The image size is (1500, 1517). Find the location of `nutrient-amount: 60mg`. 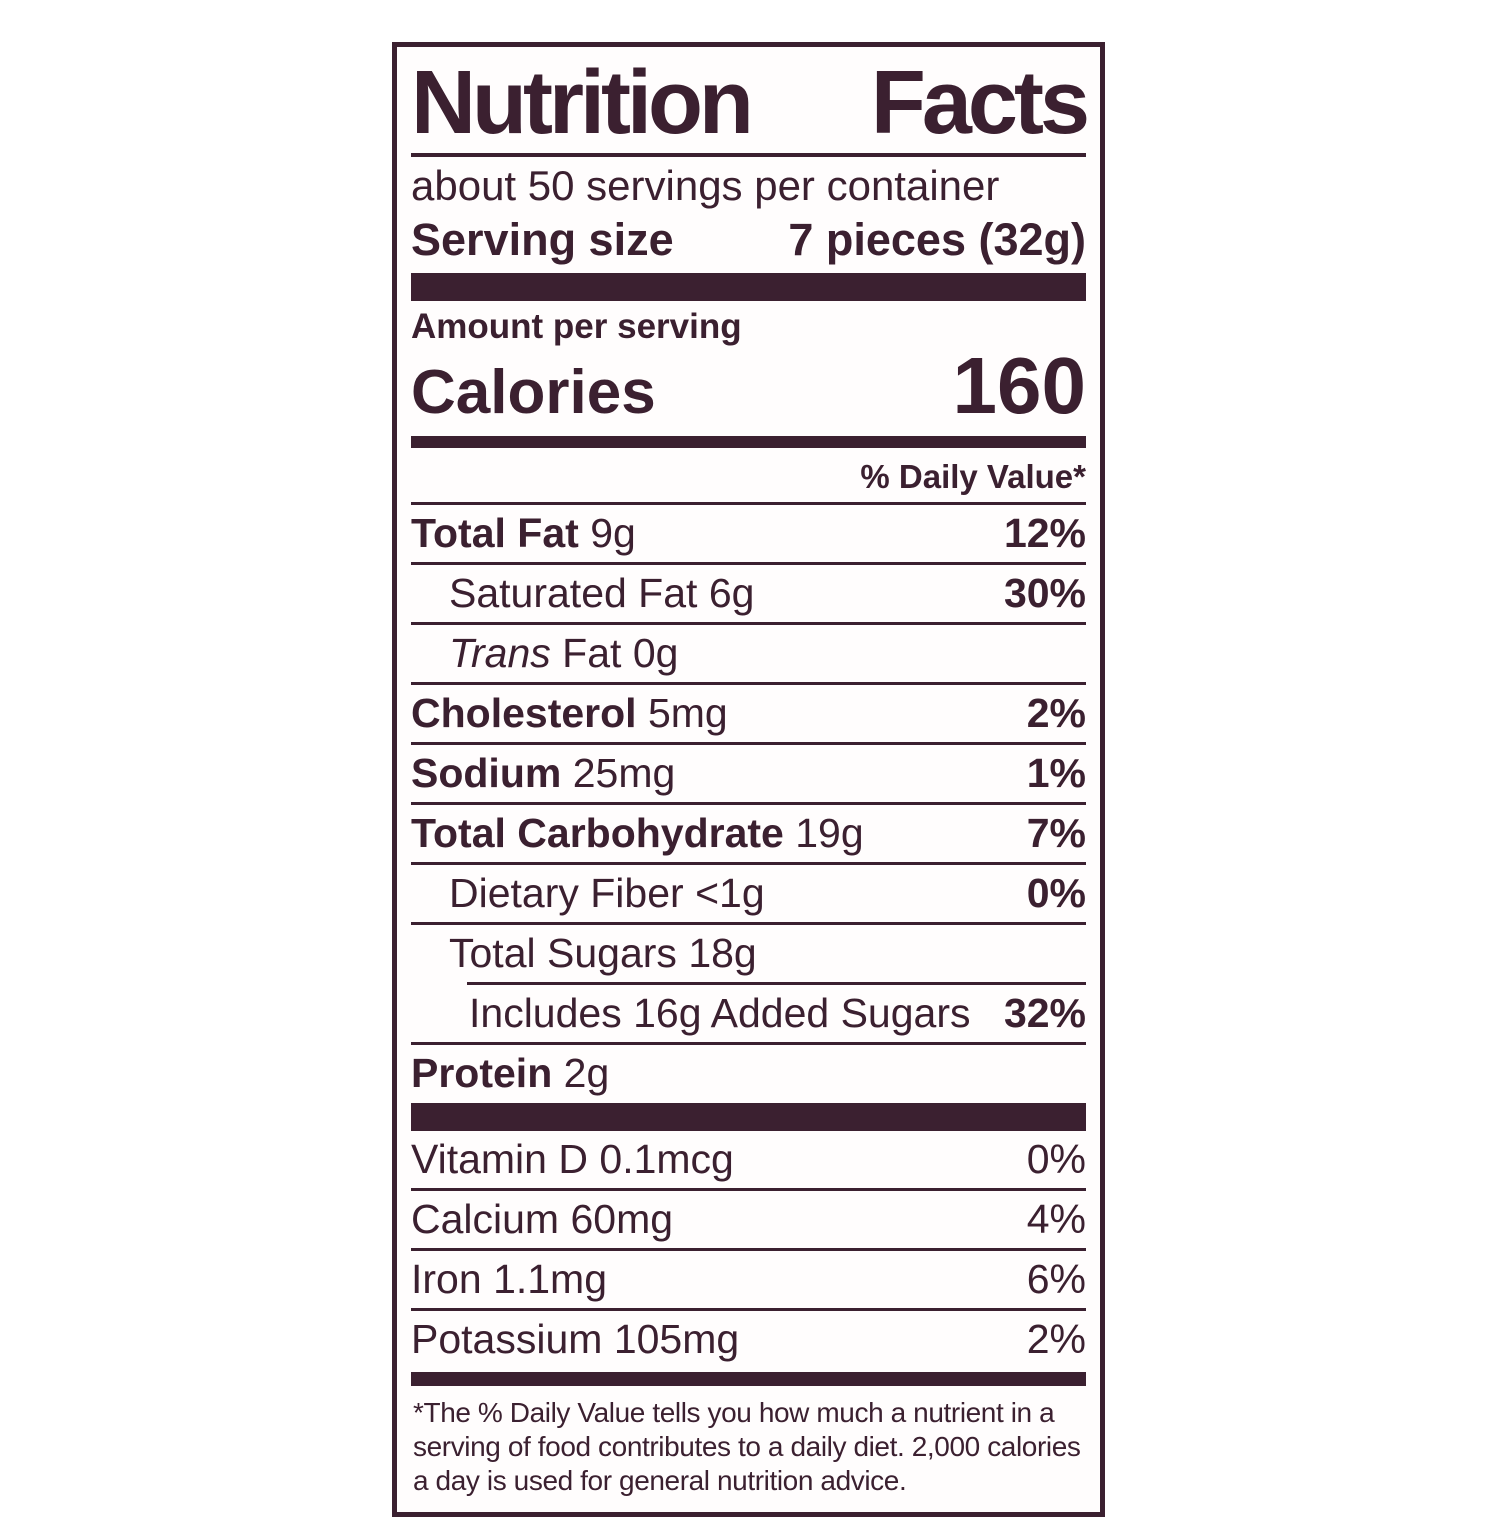

nutrient-amount: 60mg is located at coordinates (622, 1218).